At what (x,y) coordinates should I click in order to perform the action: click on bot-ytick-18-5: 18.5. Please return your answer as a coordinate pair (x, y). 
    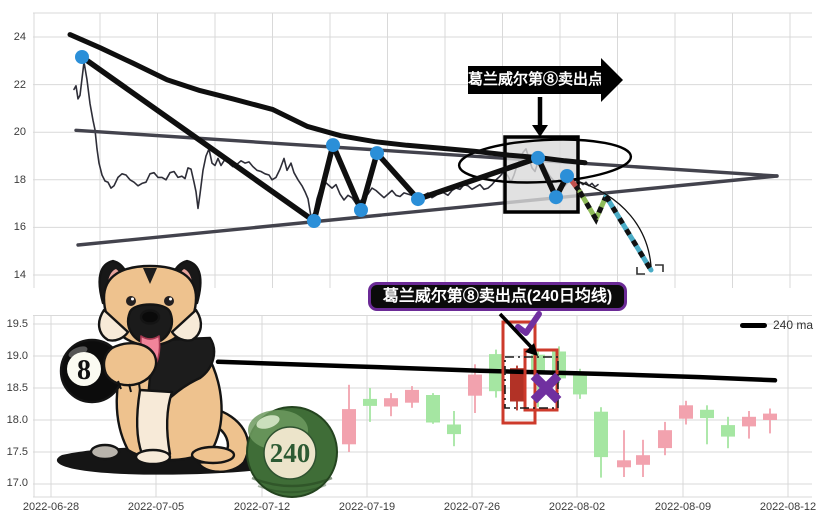
    Looking at the image, I should click on (17, 388).